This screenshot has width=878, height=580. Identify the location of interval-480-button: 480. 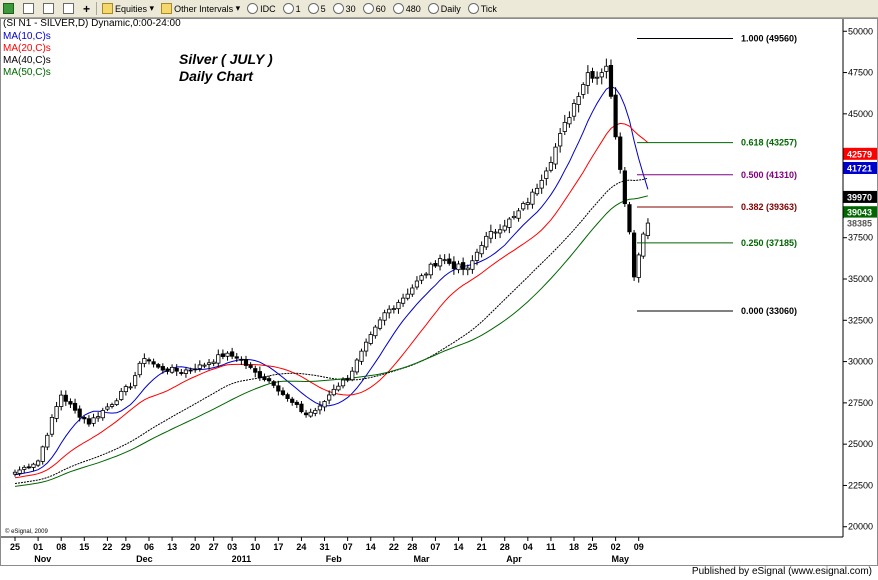
(407, 8).